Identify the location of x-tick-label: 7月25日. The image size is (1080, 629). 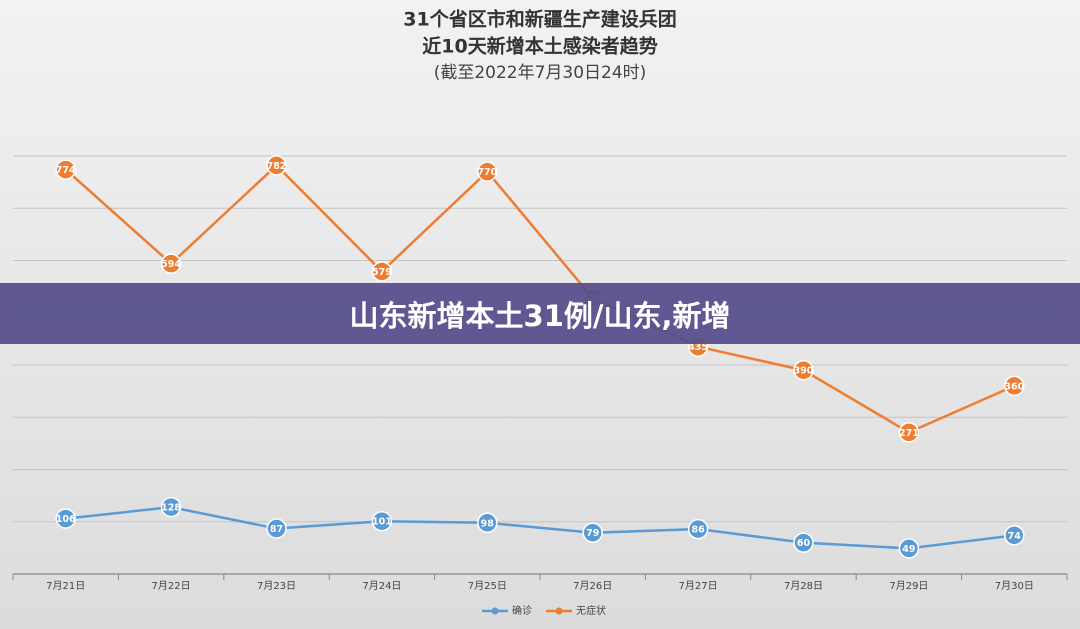
(487, 586).